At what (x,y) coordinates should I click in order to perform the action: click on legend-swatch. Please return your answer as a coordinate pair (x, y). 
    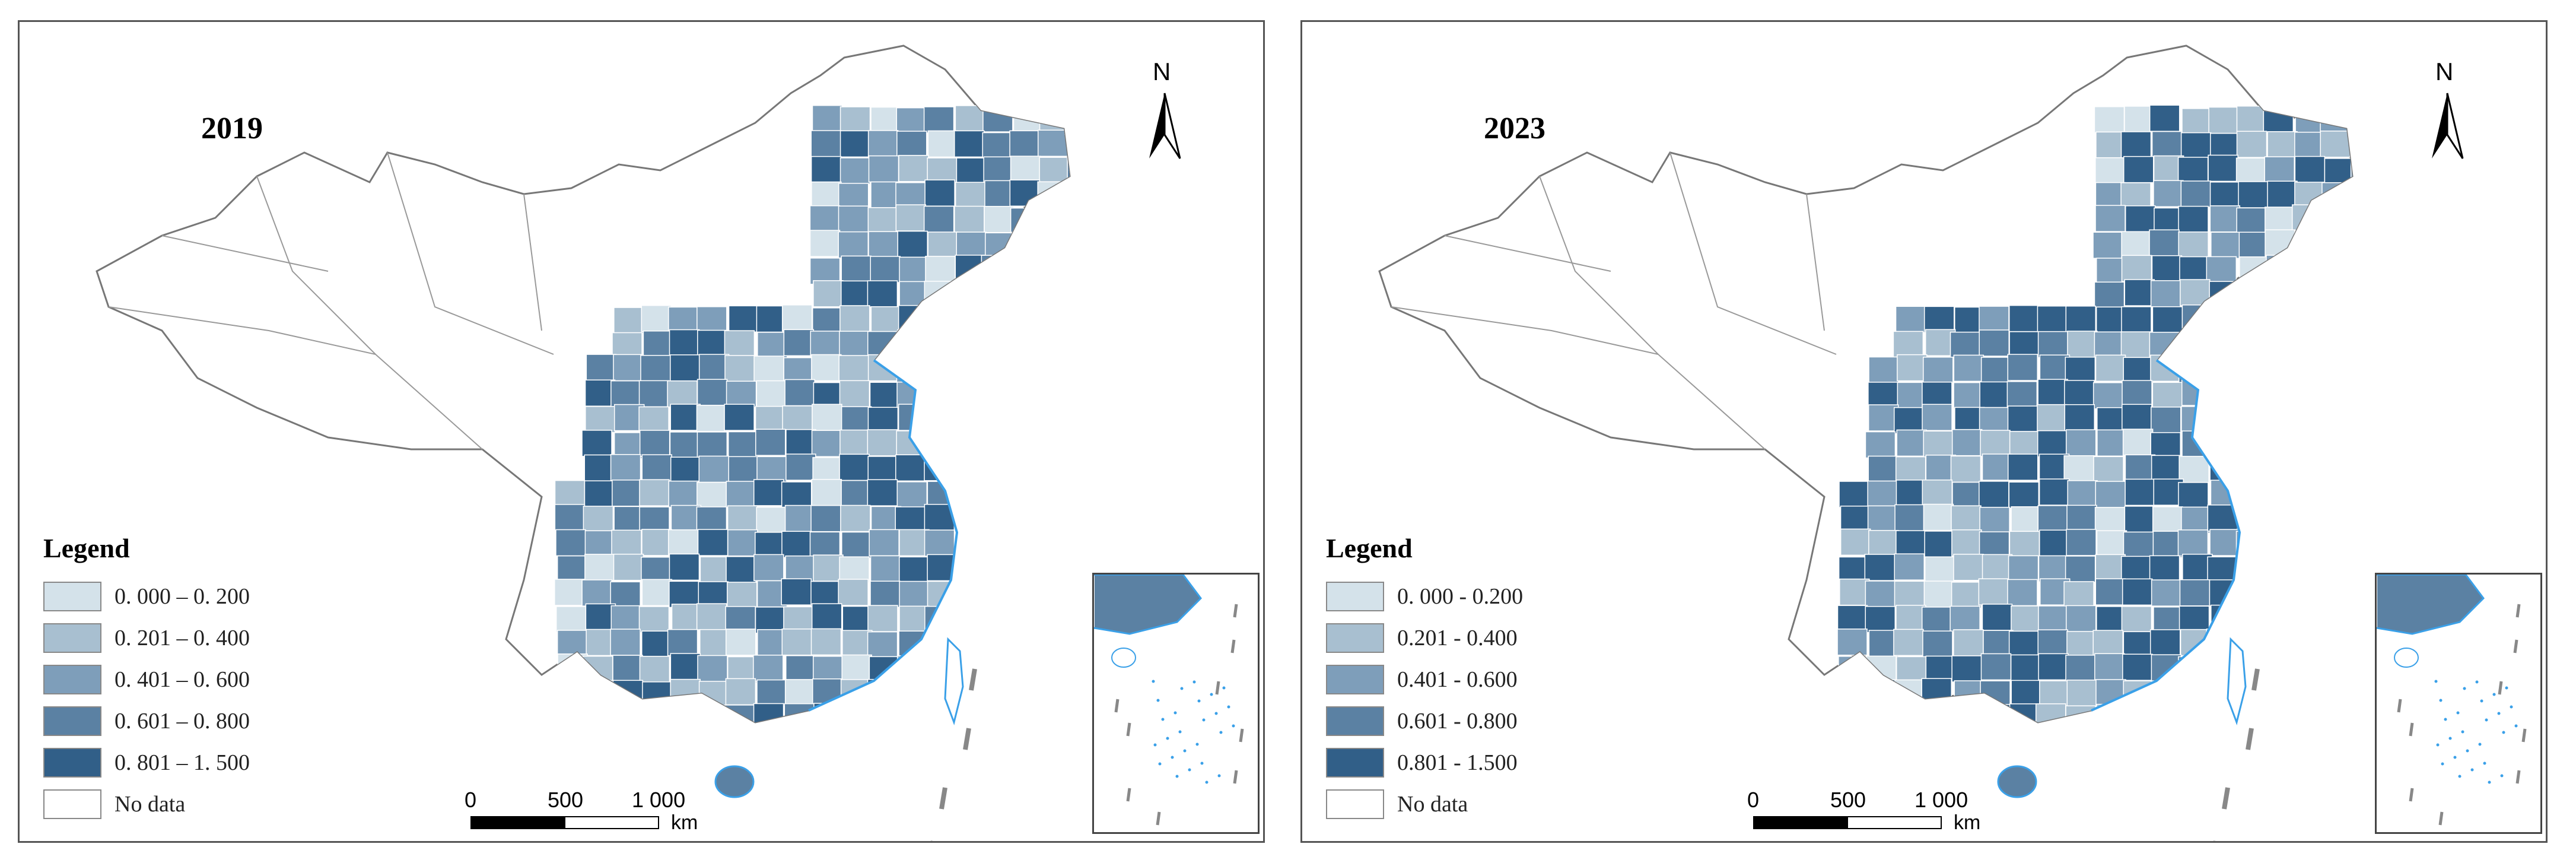
    Looking at the image, I should click on (72, 679).